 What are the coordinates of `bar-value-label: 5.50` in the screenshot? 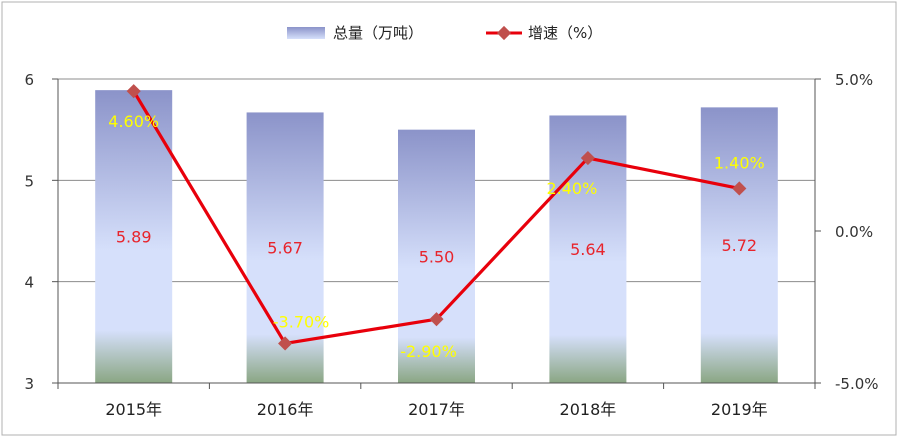 It's located at (437, 256).